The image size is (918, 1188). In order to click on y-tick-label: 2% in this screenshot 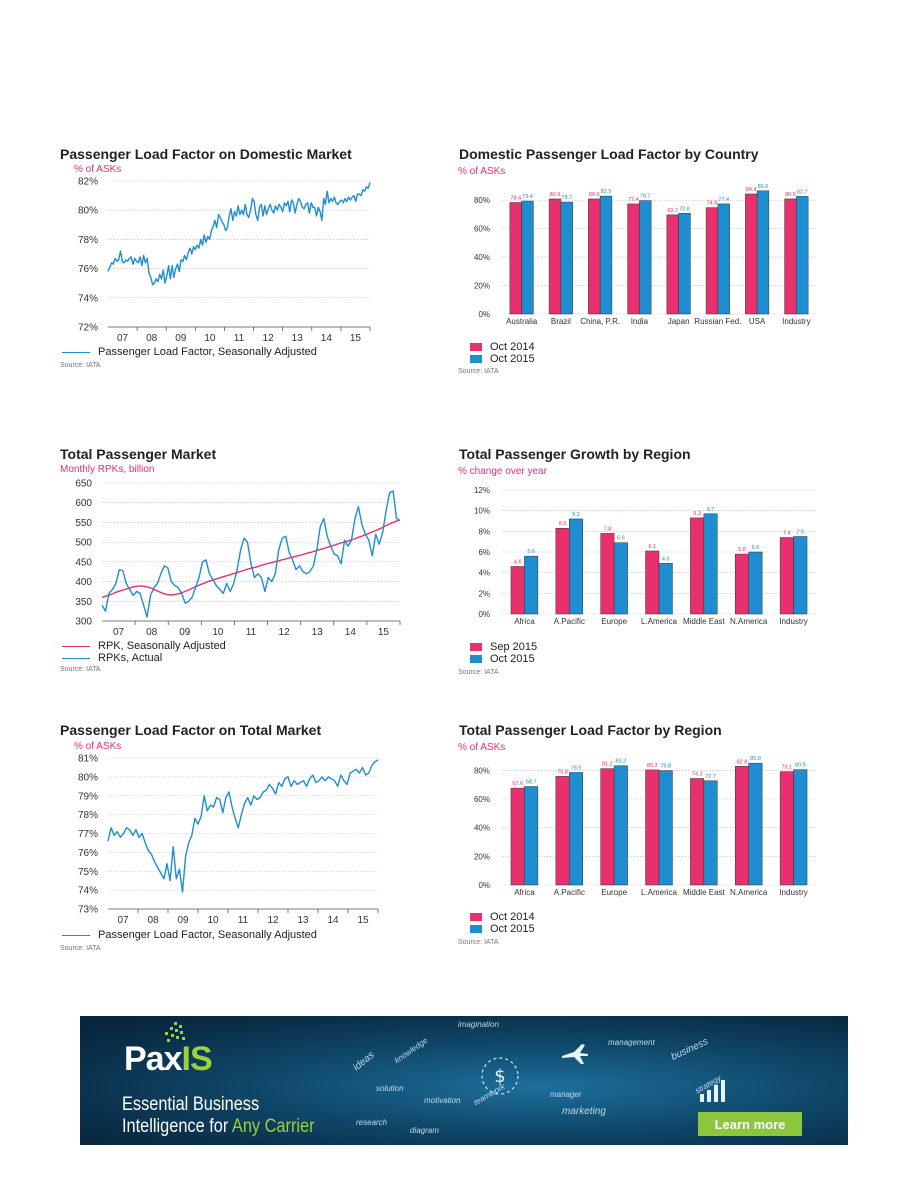, I will do `click(484, 593)`.